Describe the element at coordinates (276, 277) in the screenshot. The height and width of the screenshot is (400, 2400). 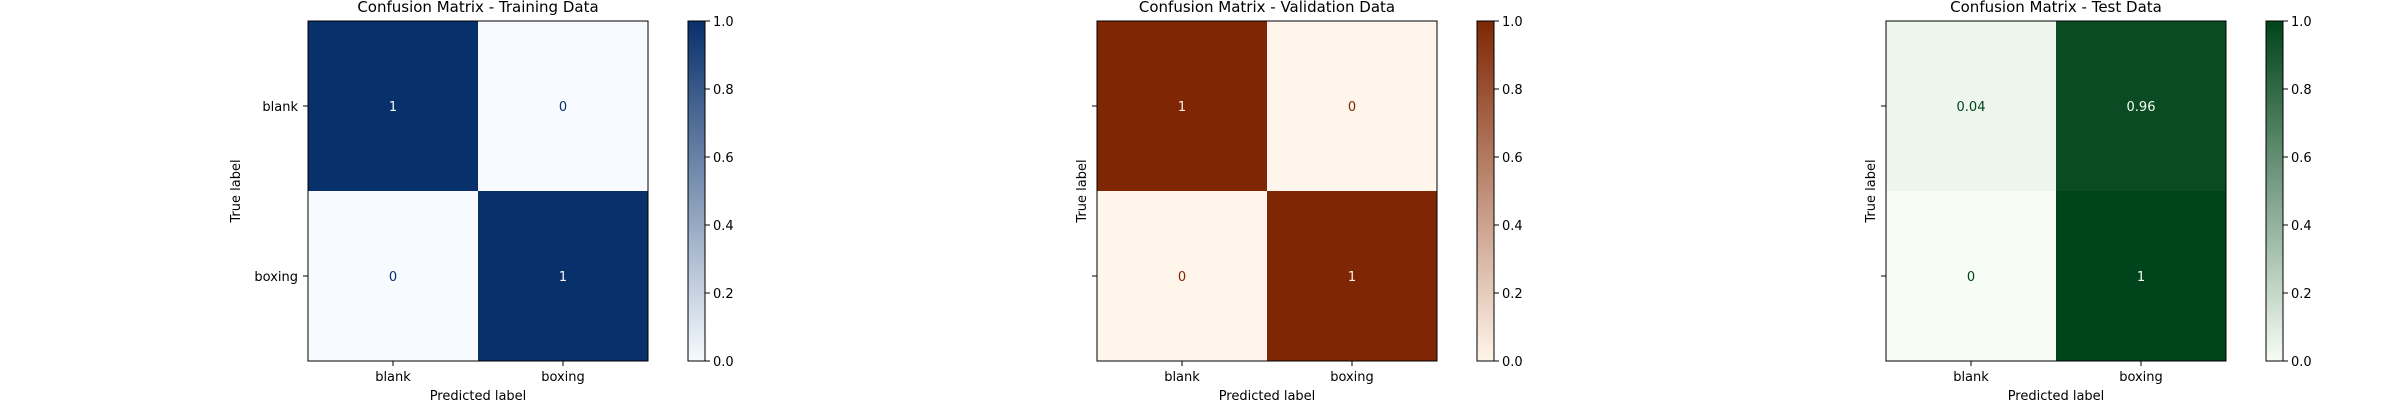
I see `y-tick-label: boxing` at that location.